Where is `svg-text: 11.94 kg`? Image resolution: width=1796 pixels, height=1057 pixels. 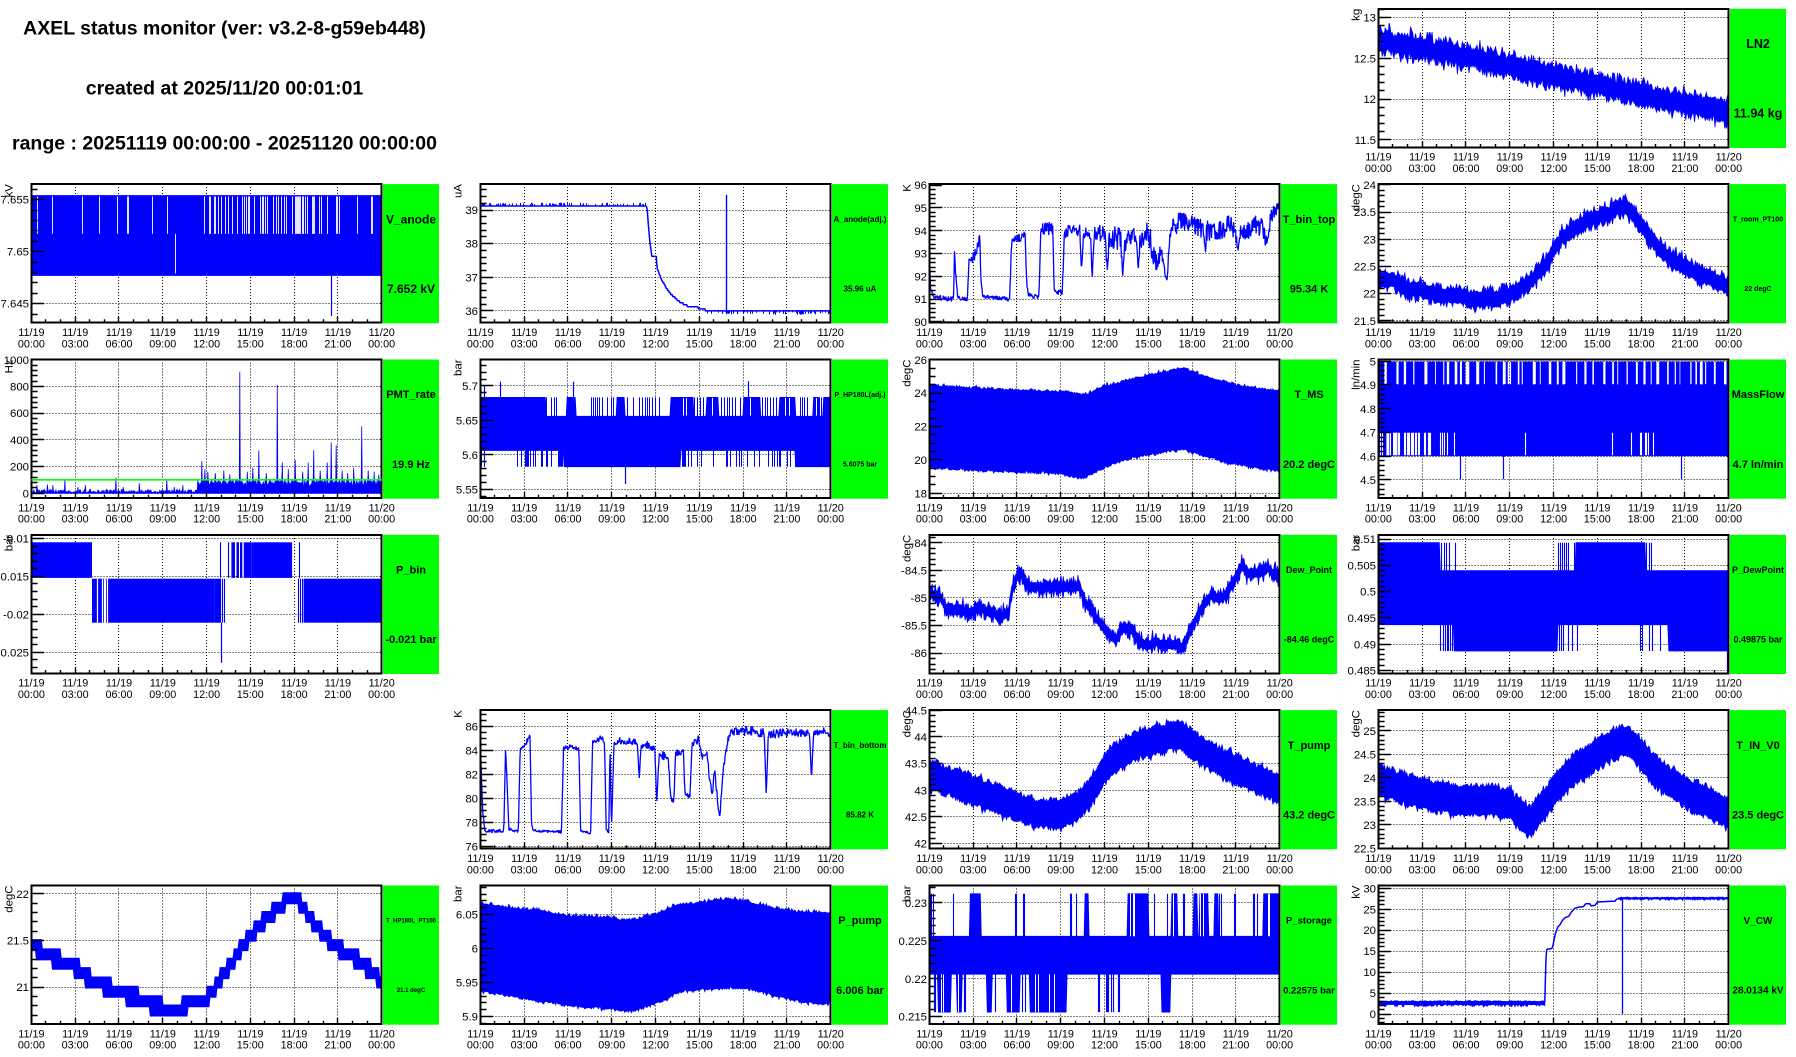 svg-text: 11.94 kg is located at coordinates (1758, 114).